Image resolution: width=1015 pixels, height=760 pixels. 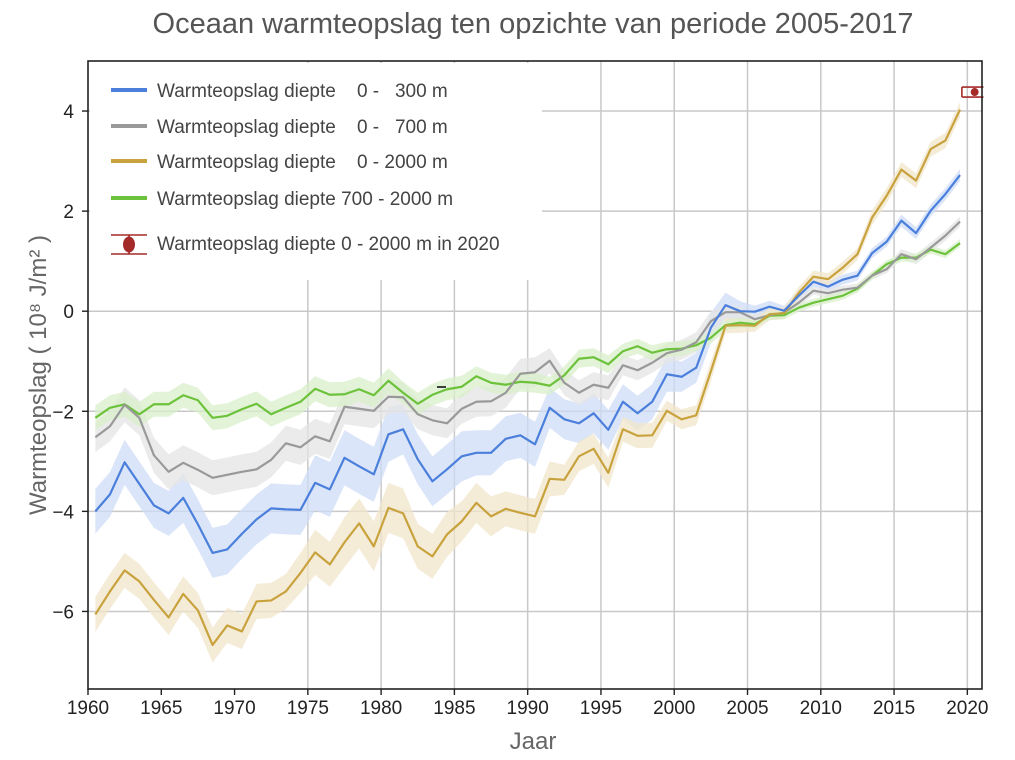 I want to click on x-tick-label: 1980, so click(x=381, y=708).